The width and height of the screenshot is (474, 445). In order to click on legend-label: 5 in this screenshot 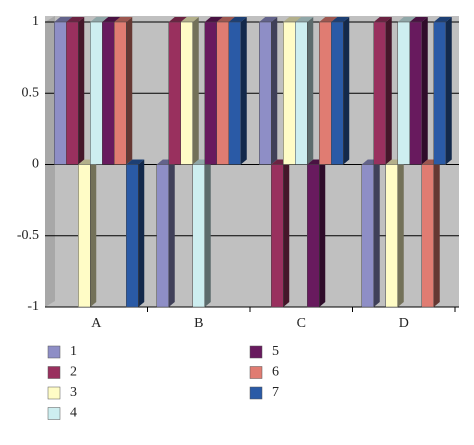, I will do `click(275, 351)`.